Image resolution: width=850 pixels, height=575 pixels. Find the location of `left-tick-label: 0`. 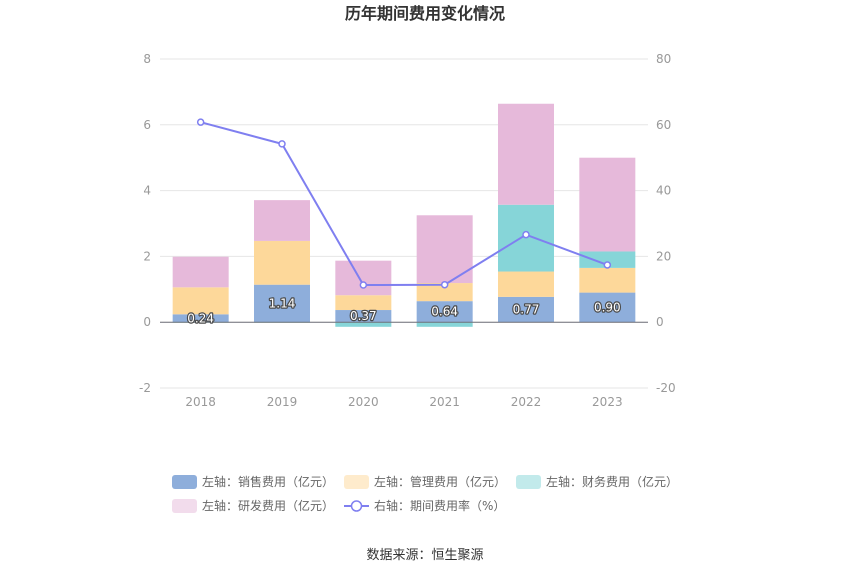

left-tick-label: 0 is located at coordinates (147, 322).